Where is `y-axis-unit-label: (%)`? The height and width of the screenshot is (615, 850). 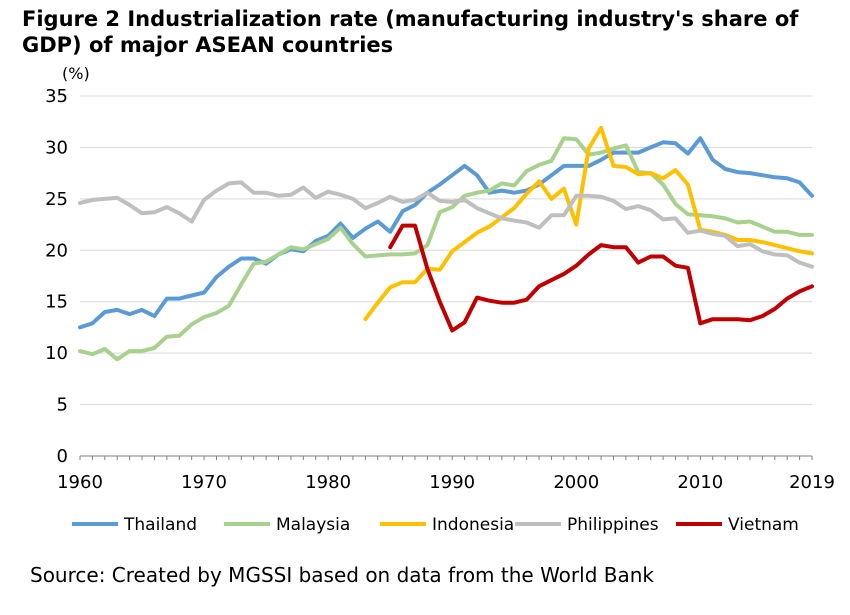 y-axis-unit-label: (%) is located at coordinates (76, 73).